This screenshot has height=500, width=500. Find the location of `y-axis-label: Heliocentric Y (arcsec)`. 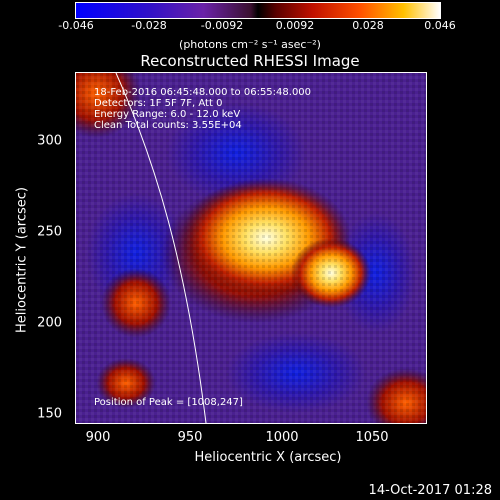

y-axis-label: Heliocentric Y (arcsec) is located at coordinates (22, 260).